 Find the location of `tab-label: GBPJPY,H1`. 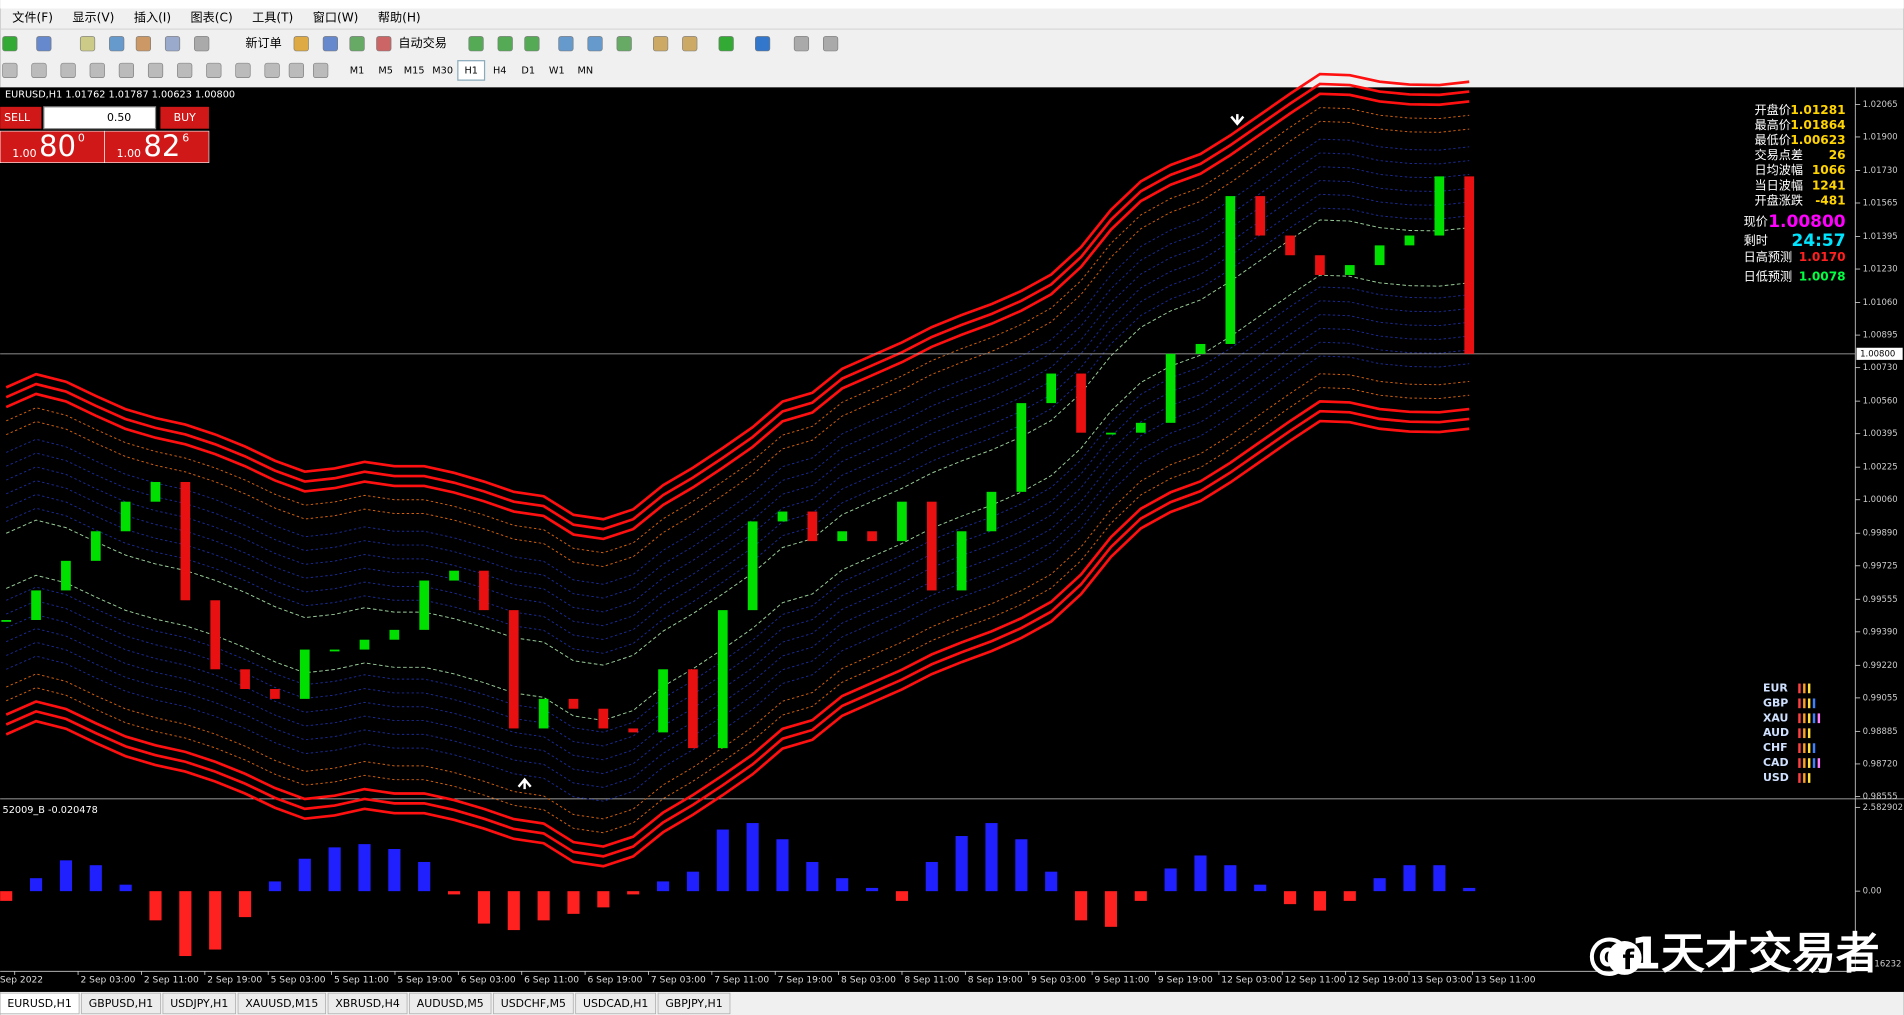

tab-label: GBPJPY,H1 is located at coordinates (693, 1003).